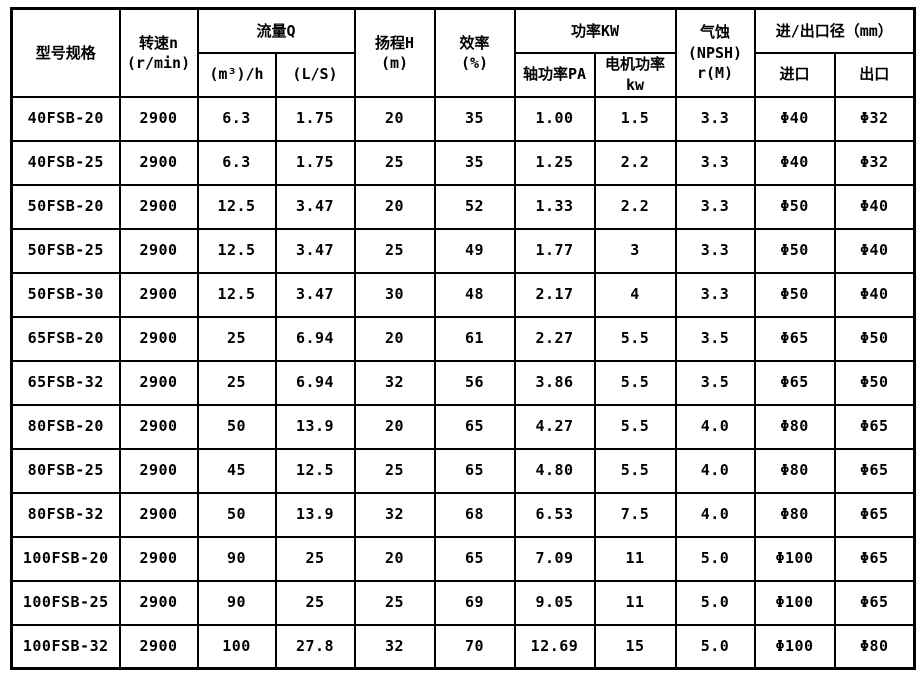 This screenshot has width=923, height=673. I want to click on header-port-inlet: 进口, so click(794, 74).